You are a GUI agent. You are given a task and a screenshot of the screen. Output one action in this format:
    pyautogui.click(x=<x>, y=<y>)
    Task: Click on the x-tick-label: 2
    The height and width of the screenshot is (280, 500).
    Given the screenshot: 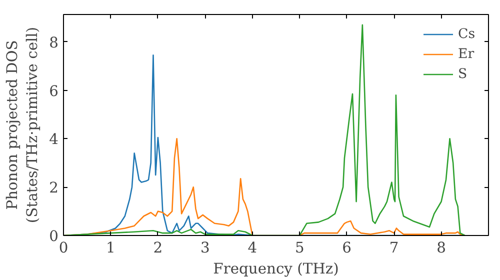 What is the action you would take?
    pyautogui.click(x=158, y=248)
    